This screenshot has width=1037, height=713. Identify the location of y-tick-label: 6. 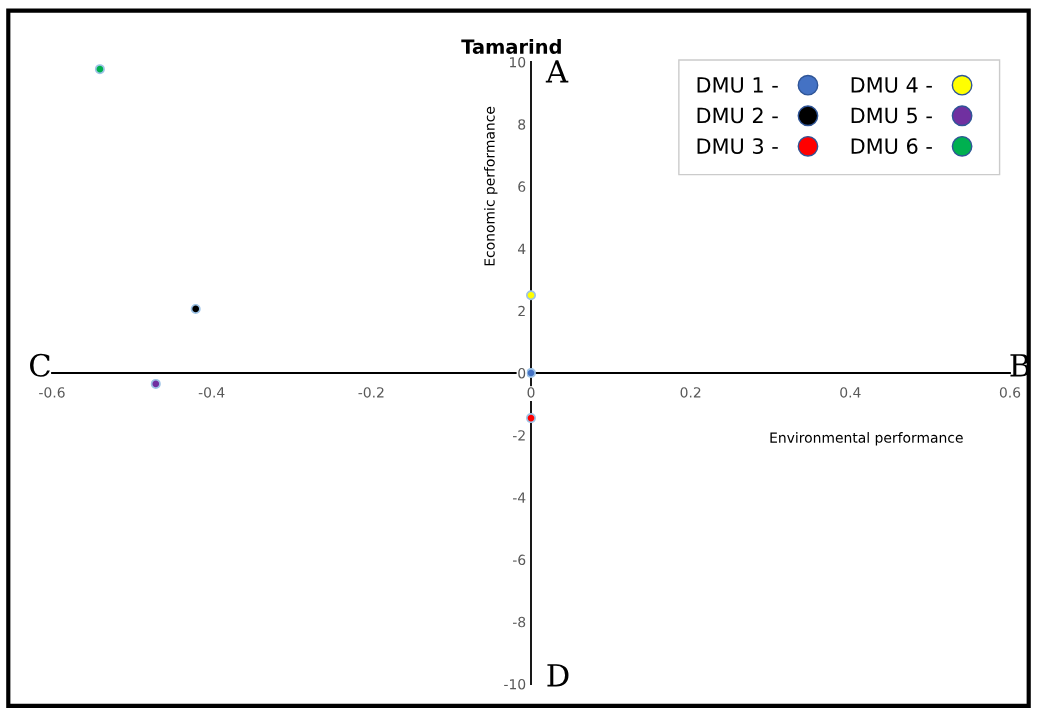
(522, 186).